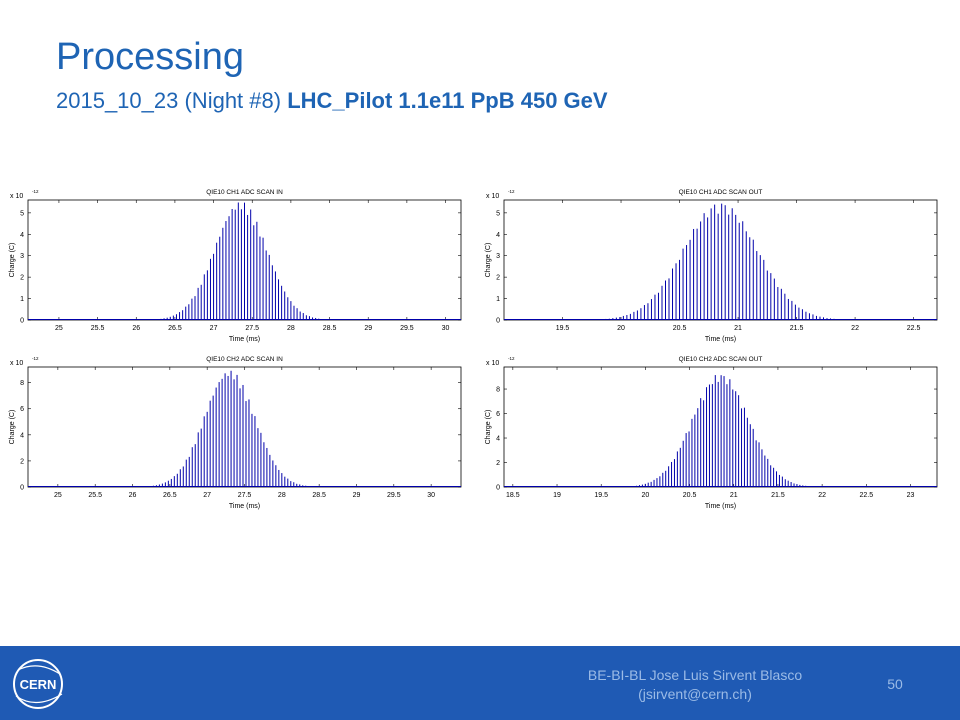  I want to click on footer-author-name: BE-BI-BL Jose Luis Sirvent Blasco, so click(695, 675).